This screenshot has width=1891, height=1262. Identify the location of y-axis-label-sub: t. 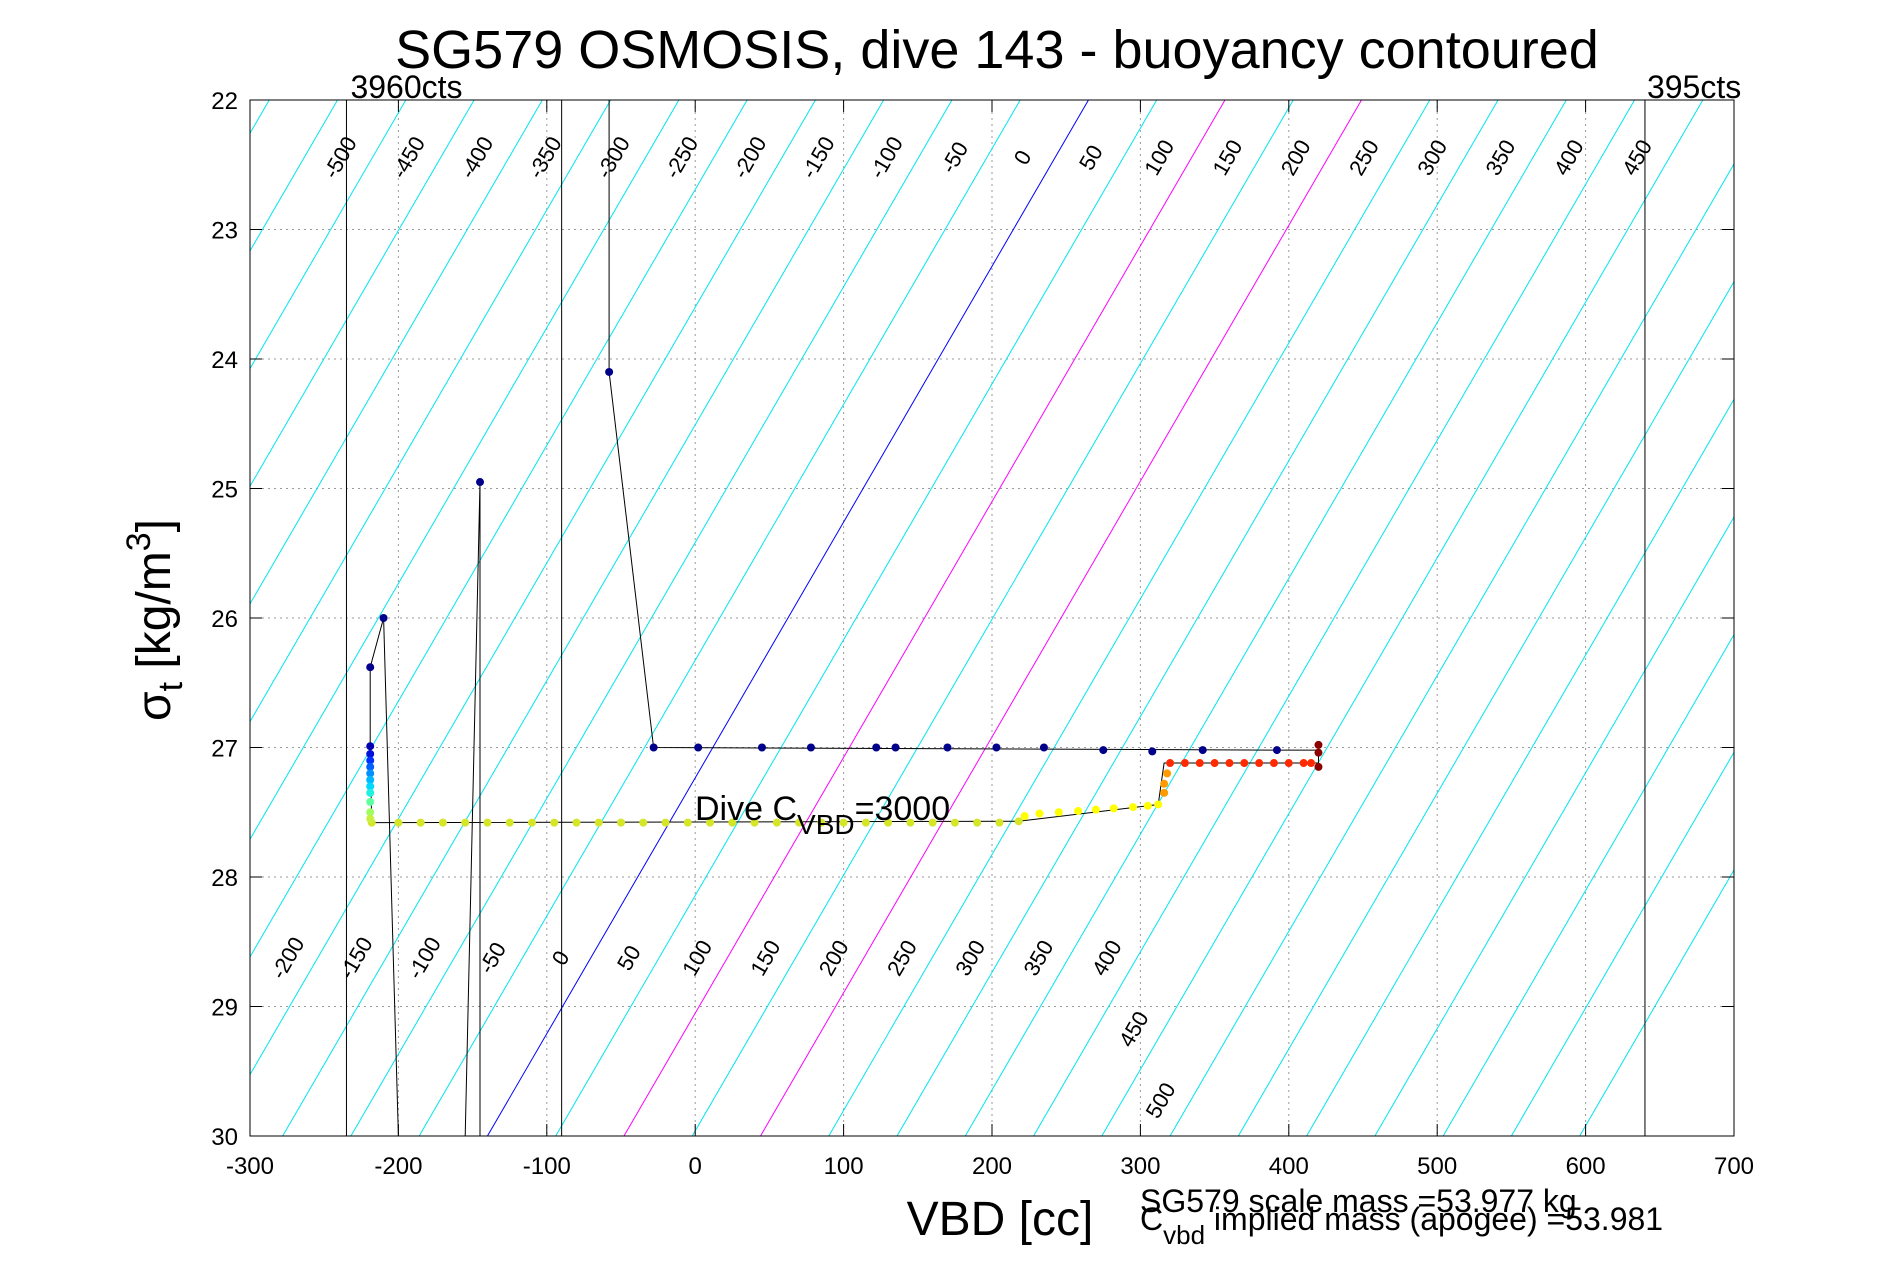
(171, 686).